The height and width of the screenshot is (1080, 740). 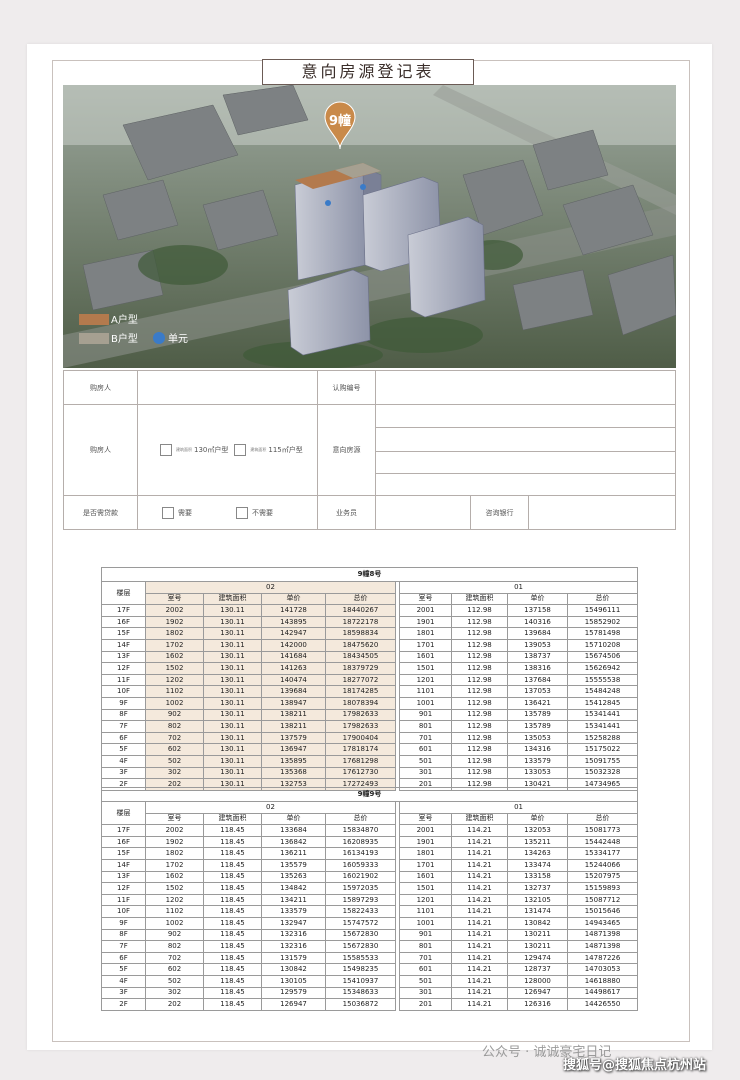 What do you see at coordinates (360, 830) in the screenshot?
I see `price-cell: 15834870` at bounding box center [360, 830].